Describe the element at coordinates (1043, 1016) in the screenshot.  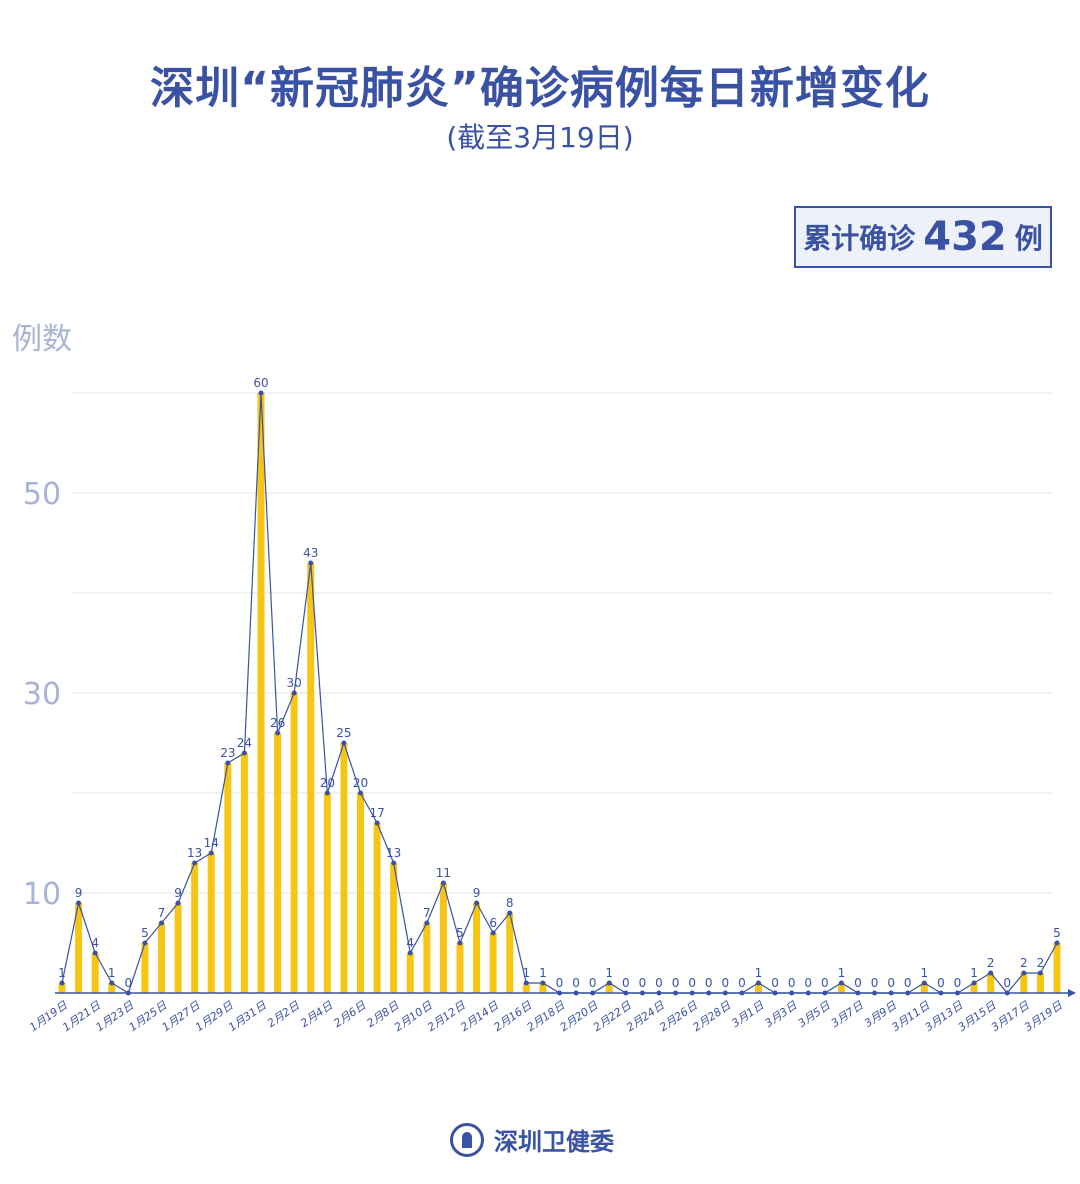
I see `x-tick-label: 3月19日` at that location.